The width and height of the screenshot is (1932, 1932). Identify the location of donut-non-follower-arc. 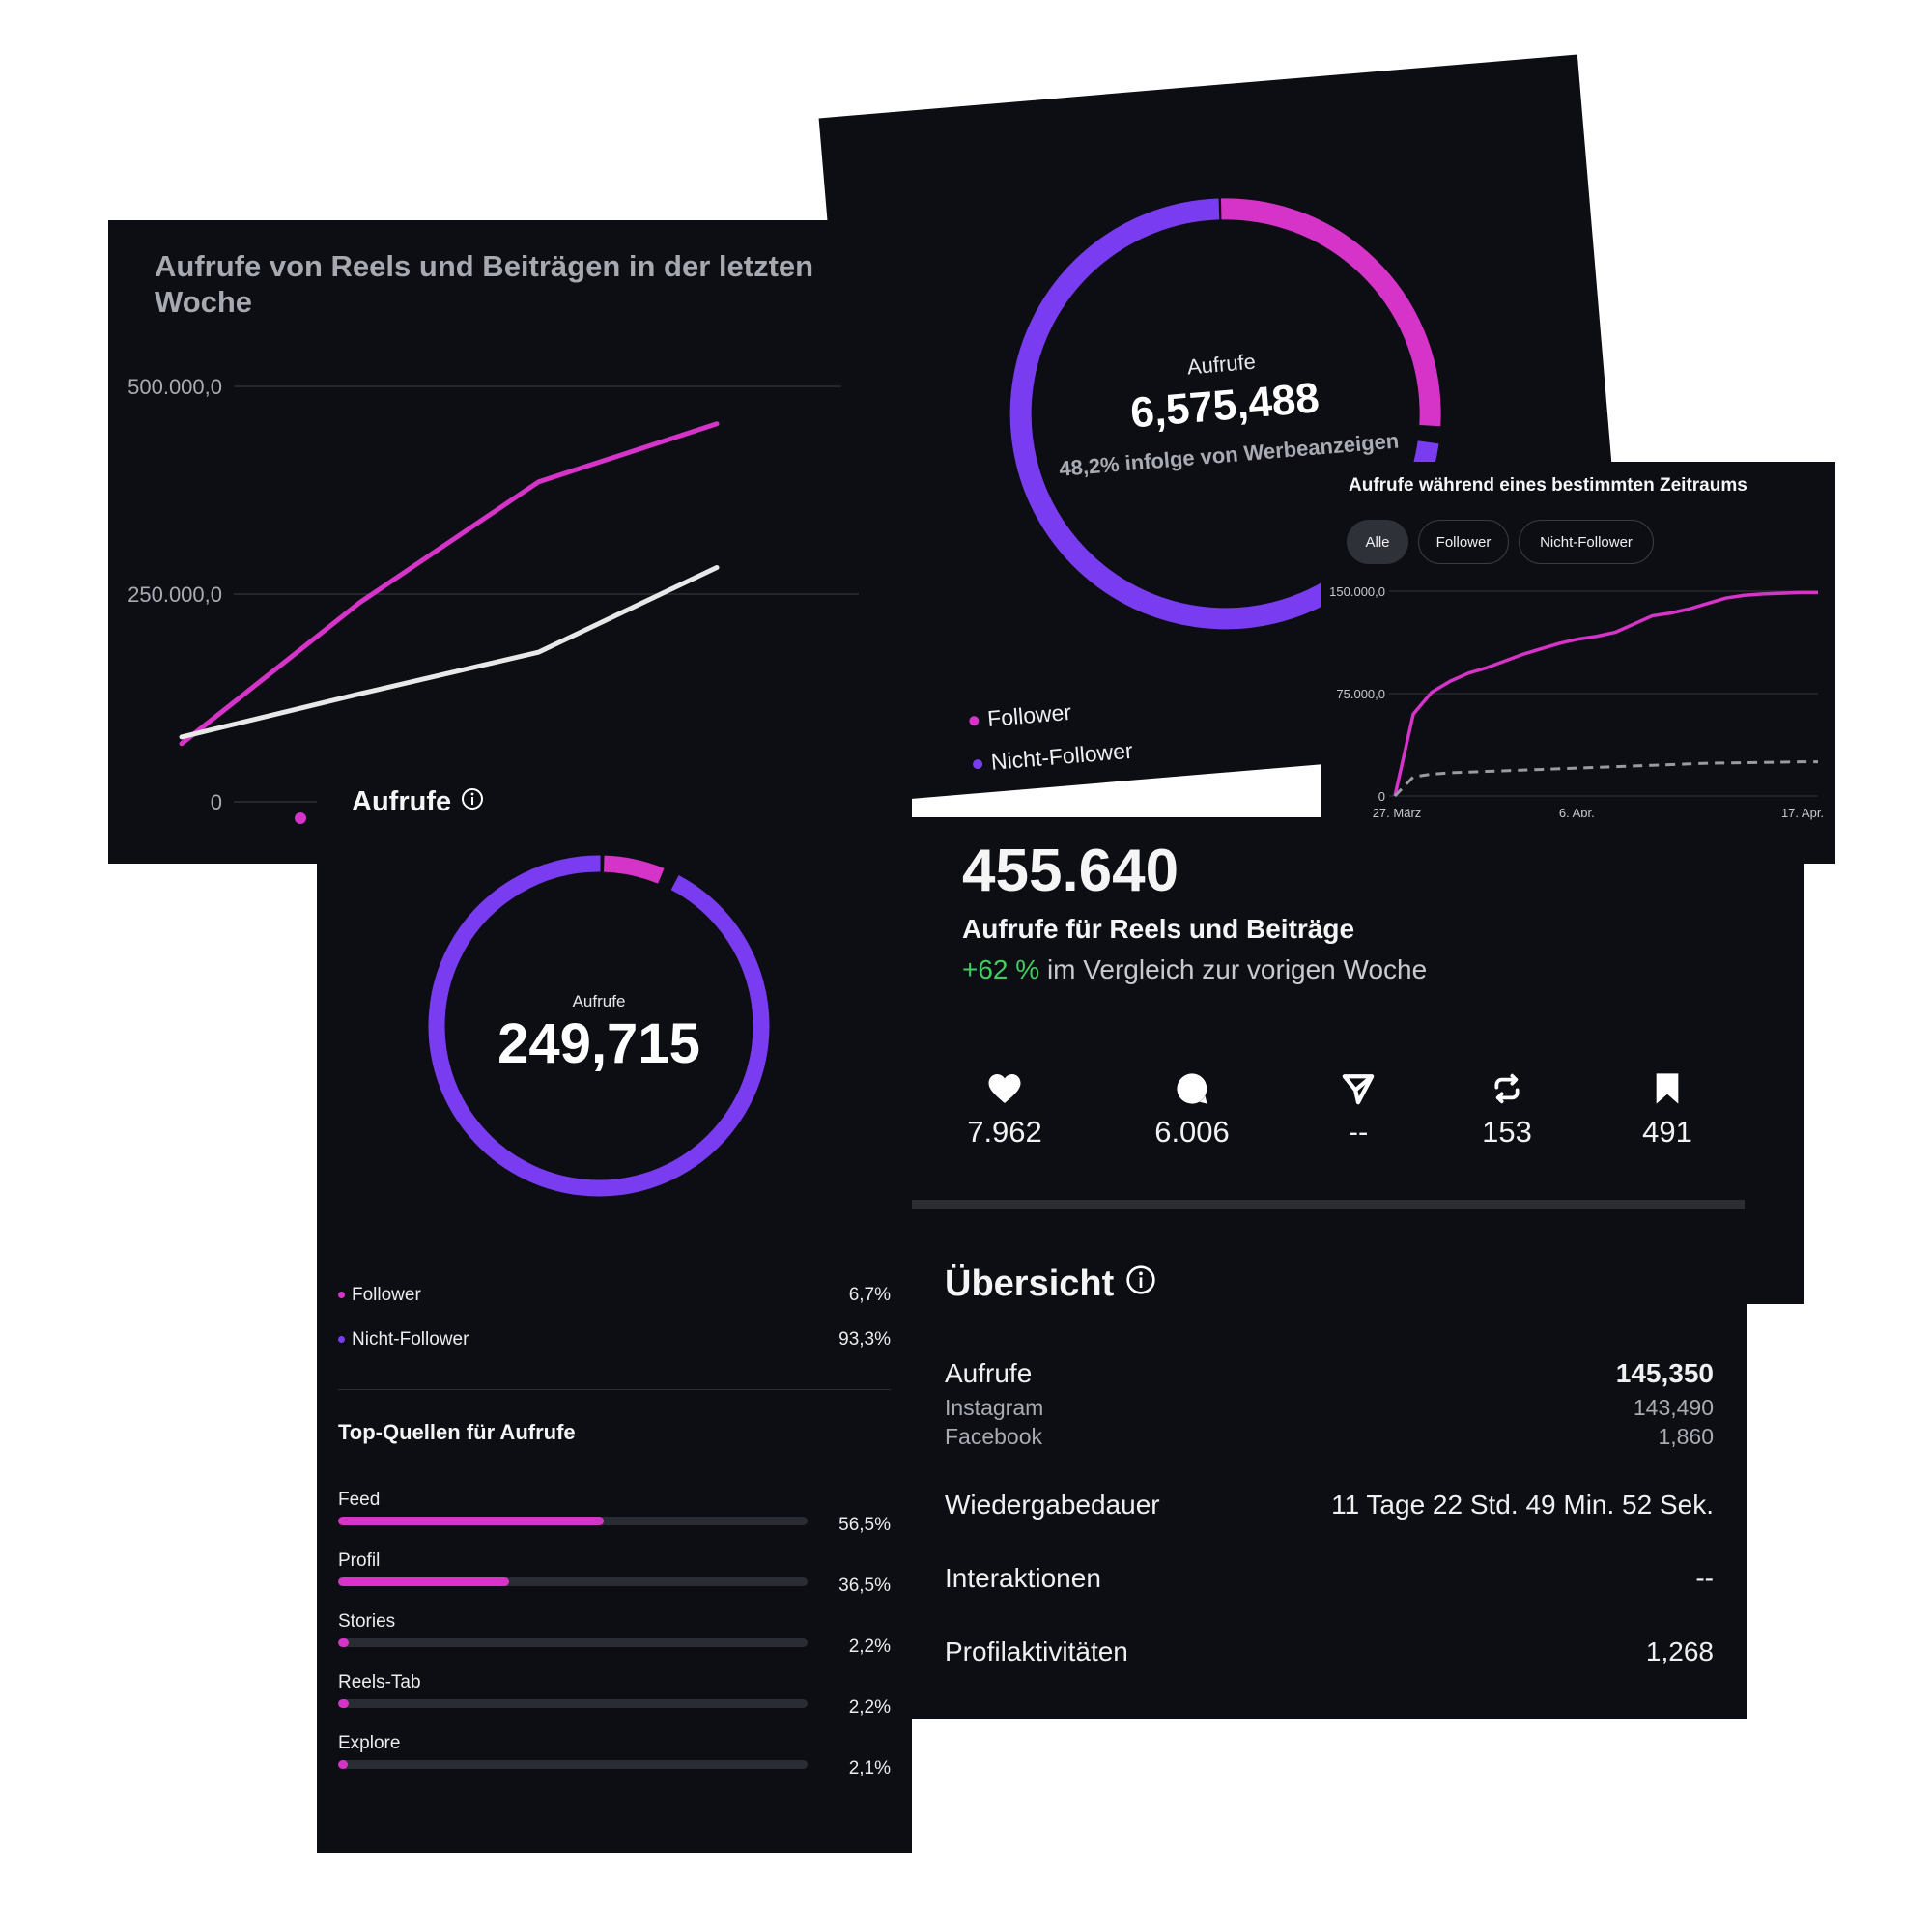
(1225, 414).